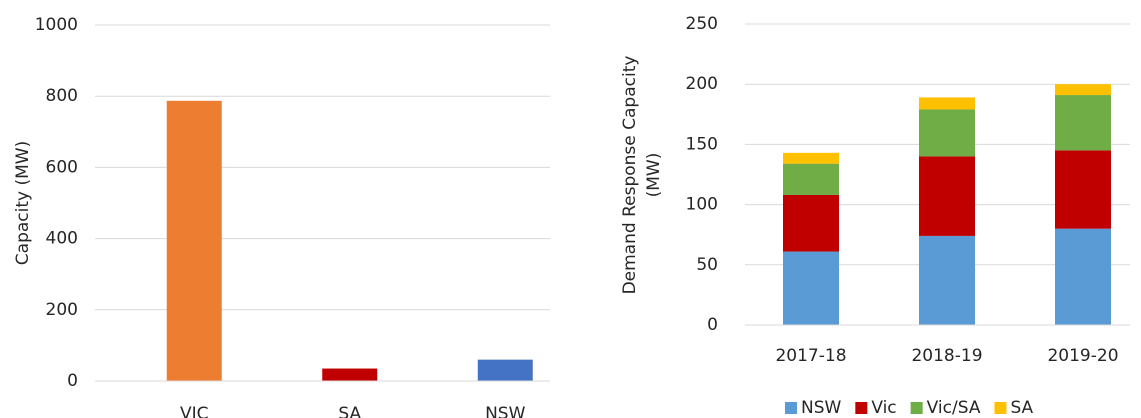 The height and width of the screenshot is (418, 1141). What do you see at coordinates (194, 411) in the screenshot?
I see `x-tick-label: VIC` at bounding box center [194, 411].